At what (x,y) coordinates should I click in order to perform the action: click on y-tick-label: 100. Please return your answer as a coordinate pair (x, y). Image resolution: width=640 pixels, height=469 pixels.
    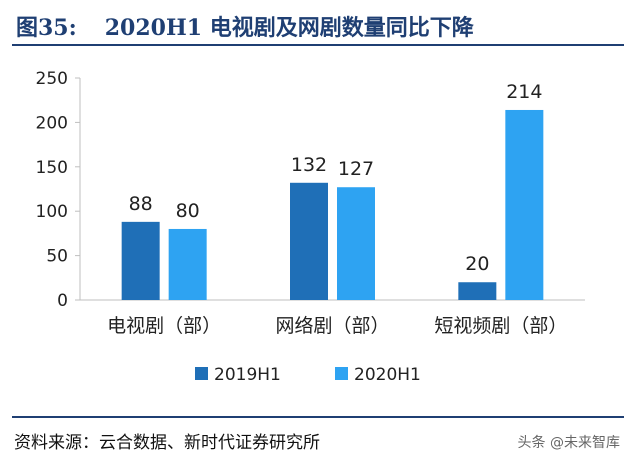
    Looking at the image, I should click on (52, 212).